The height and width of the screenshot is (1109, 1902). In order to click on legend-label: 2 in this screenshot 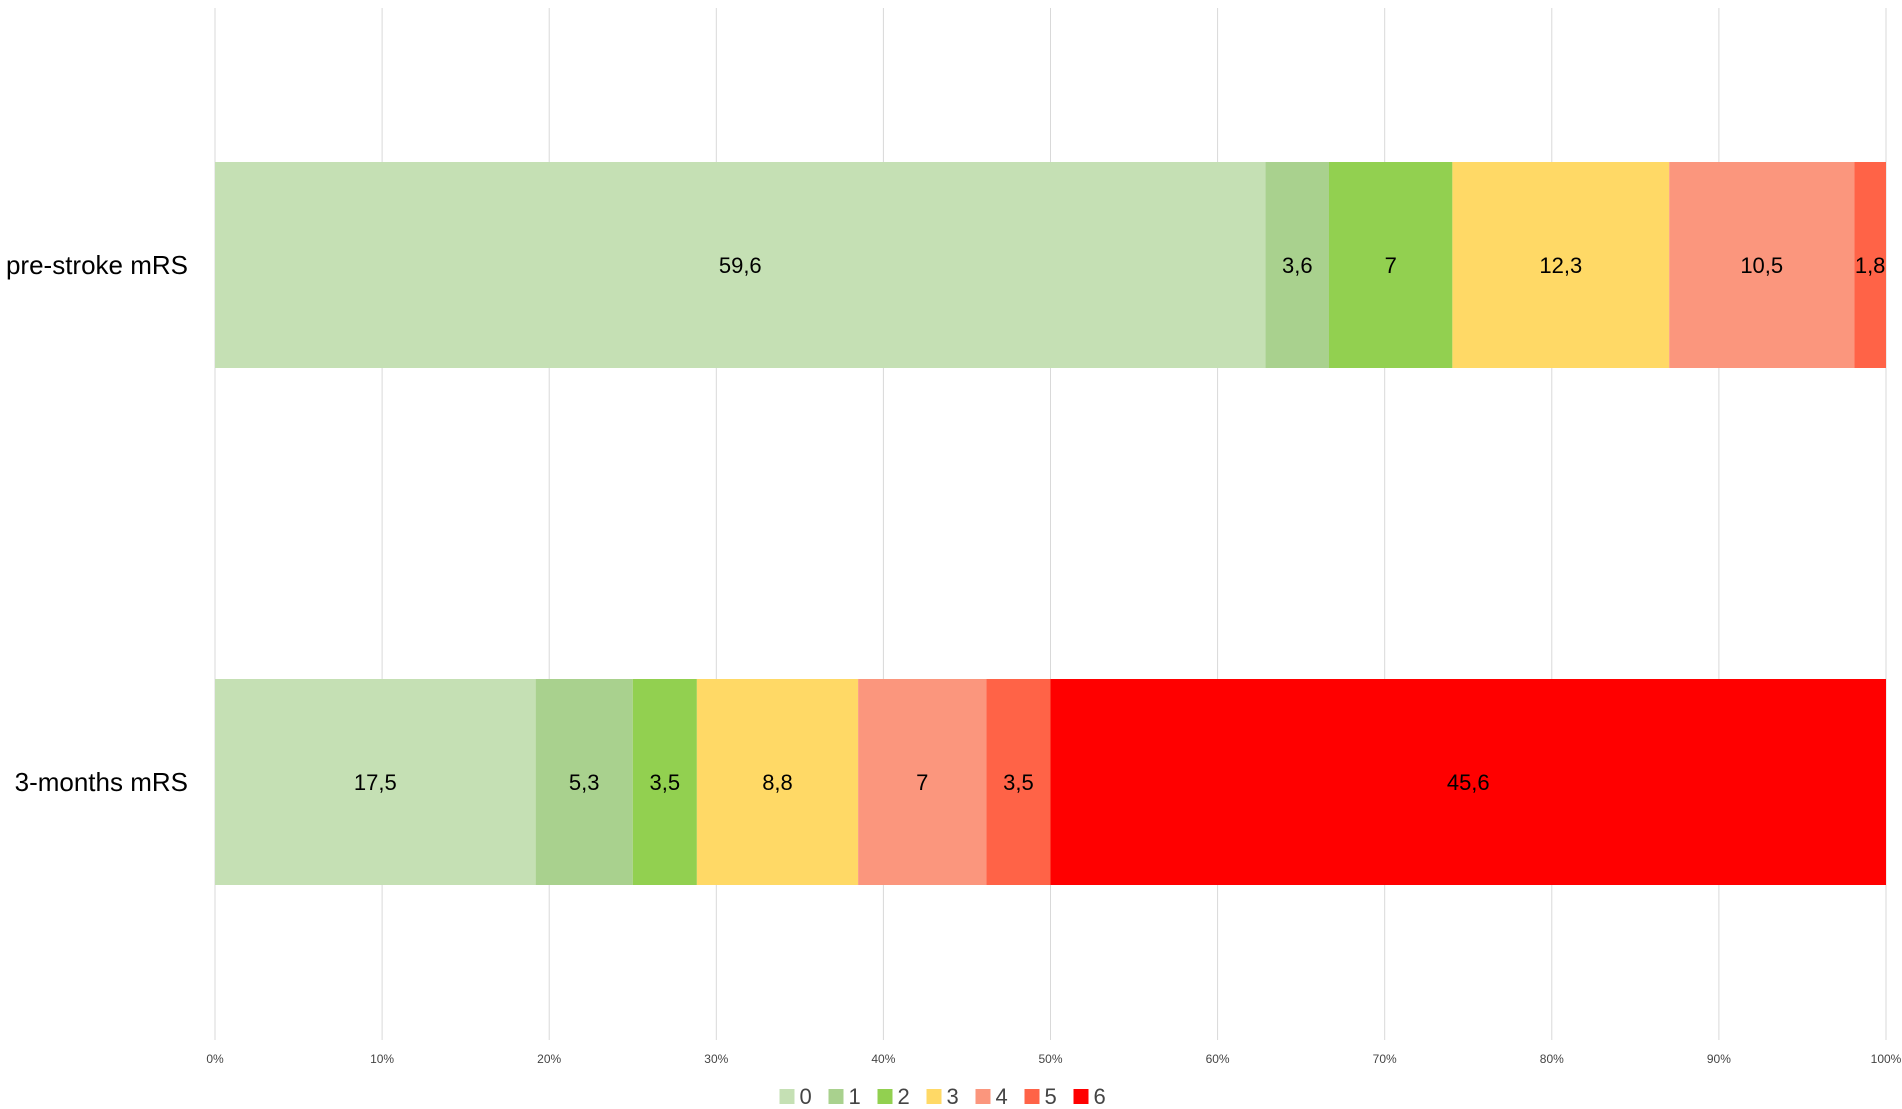, I will do `click(904, 1096)`.